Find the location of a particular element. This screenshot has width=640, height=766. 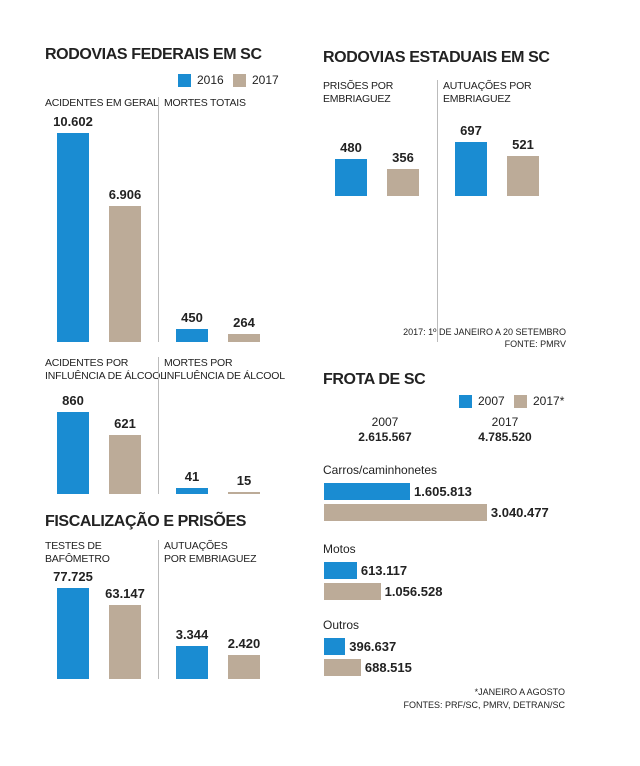

total-value: 4.785.520 is located at coordinates (505, 437).